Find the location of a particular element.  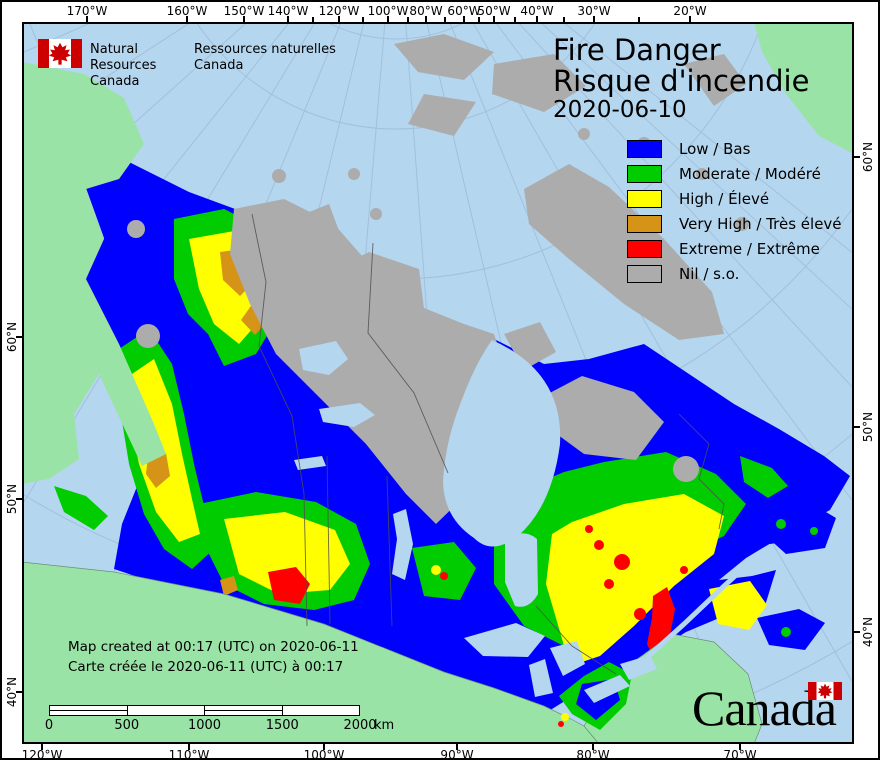

legend-swatch-very_high is located at coordinates (644, 223).